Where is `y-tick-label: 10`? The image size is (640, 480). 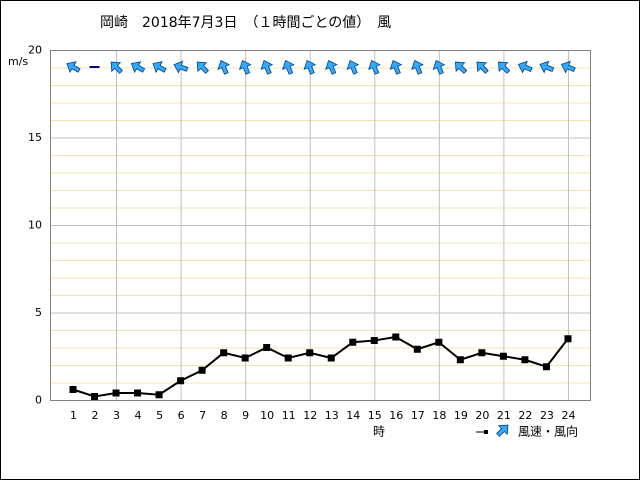
y-tick-label: 10 is located at coordinates (35, 225).